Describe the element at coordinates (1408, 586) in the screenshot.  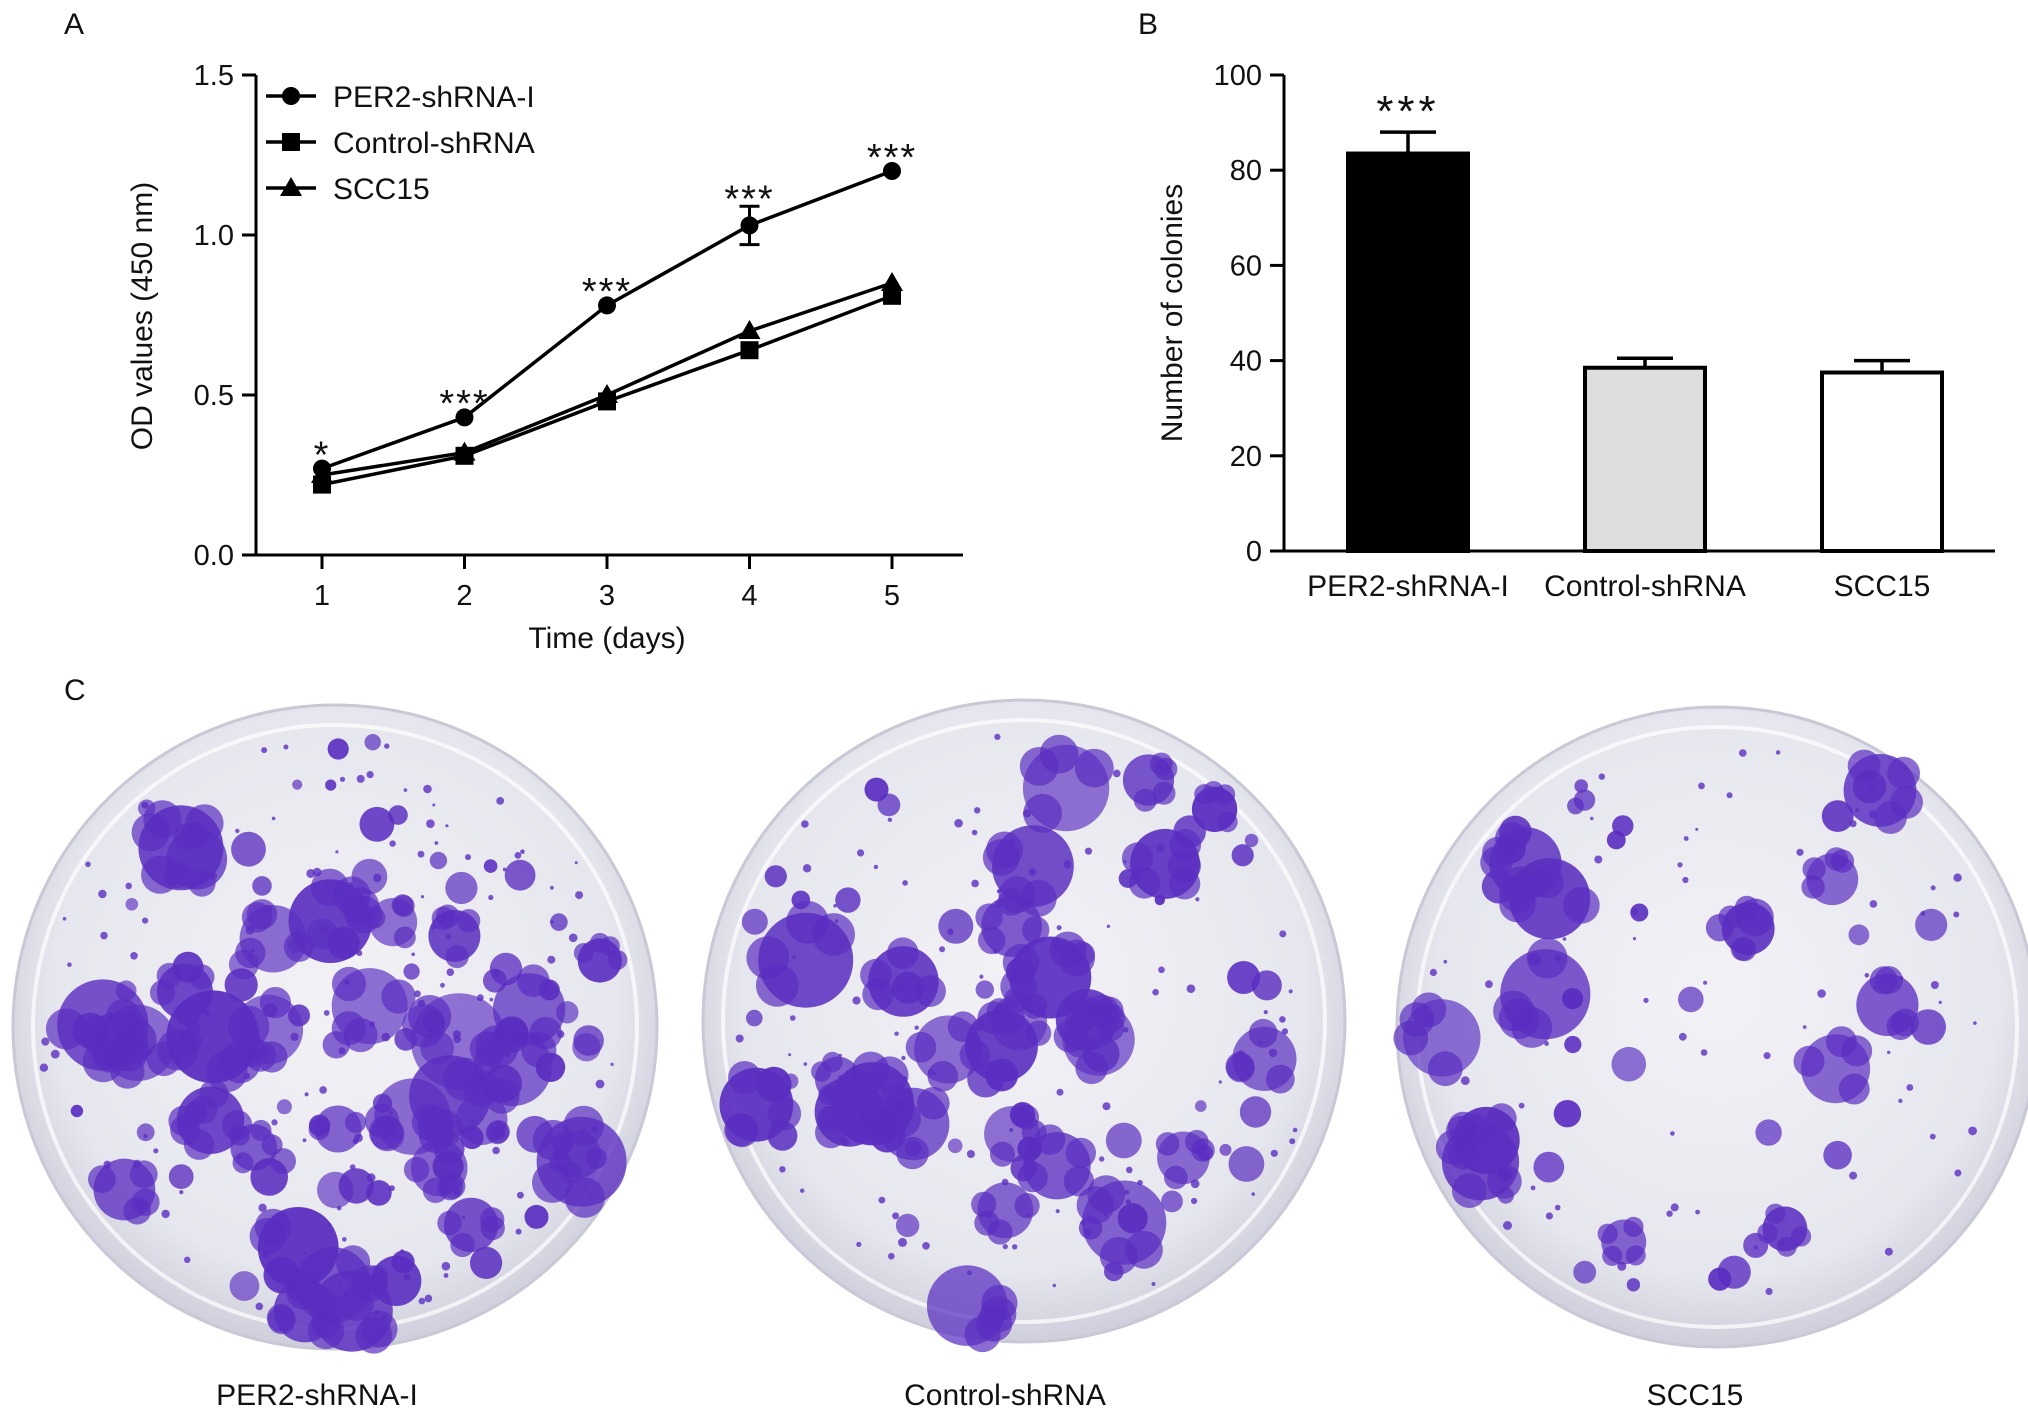
I see `x-tick-label-b: PER2-shRNA-I` at that location.